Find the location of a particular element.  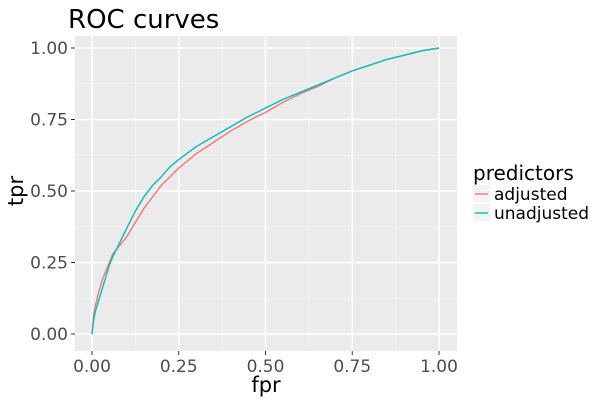

x-tick-label: 0.50 is located at coordinates (266, 367).